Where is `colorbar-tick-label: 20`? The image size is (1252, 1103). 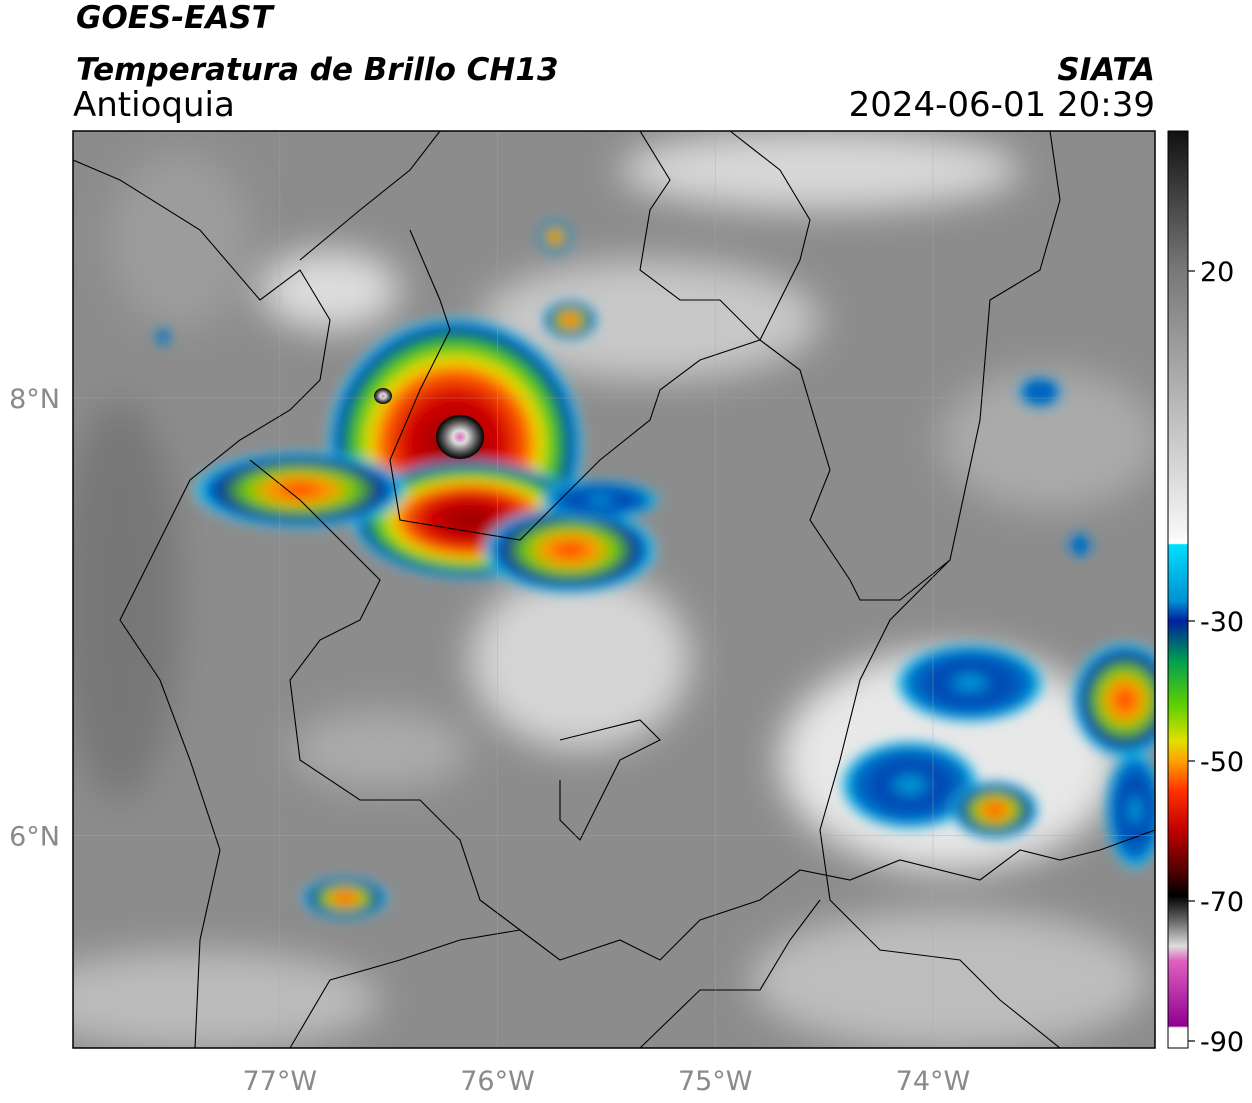
colorbar-tick-label: 20 is located at coordinates (1217, 272).